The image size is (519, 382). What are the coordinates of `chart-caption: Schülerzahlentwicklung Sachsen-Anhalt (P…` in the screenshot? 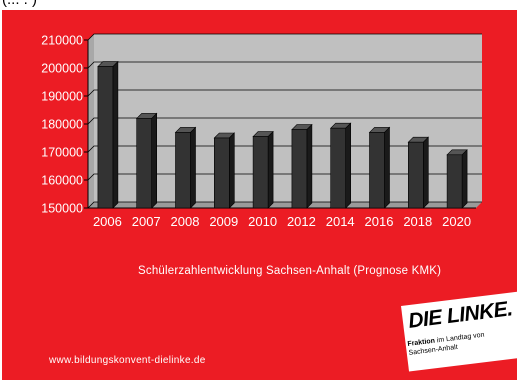 It's located at (290, 271).